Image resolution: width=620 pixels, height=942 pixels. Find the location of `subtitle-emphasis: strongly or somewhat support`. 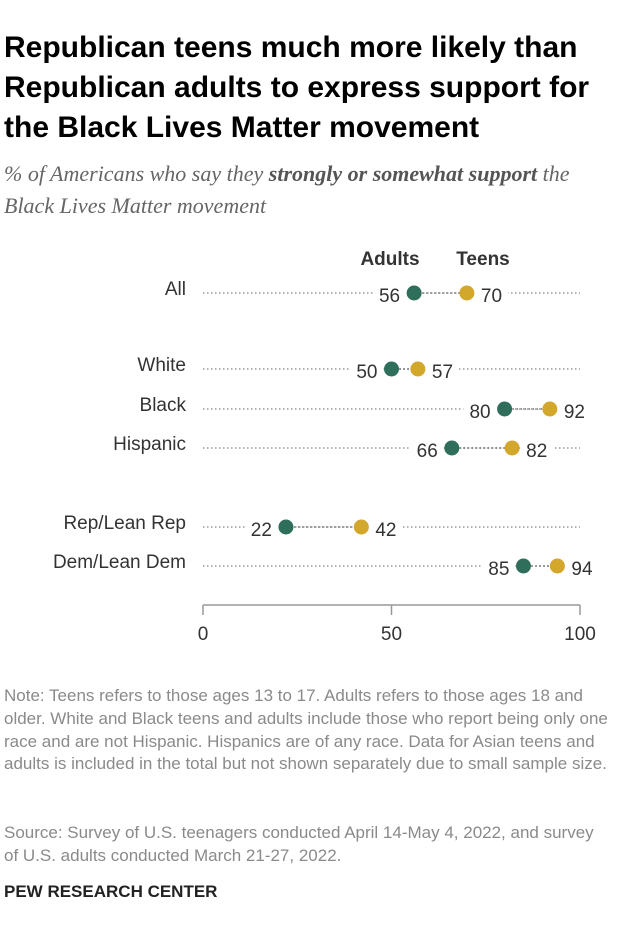

subtitle-emphasis: strongly or somewhat support is located at coordinates (403, 173).